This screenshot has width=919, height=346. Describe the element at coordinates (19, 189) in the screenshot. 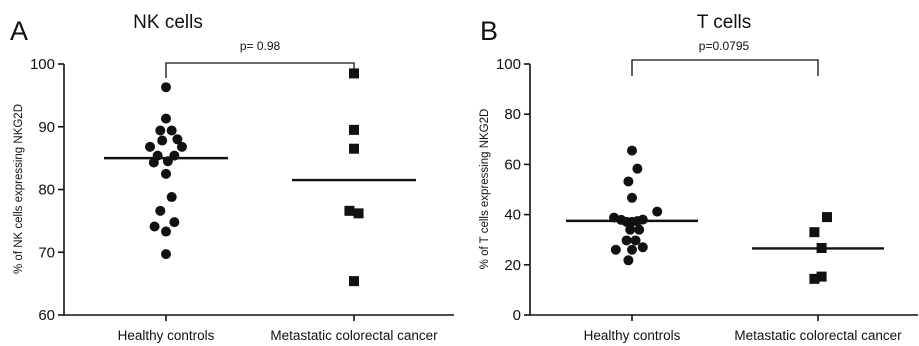

I see `y-axis-label-nk: % of NK cells expressing NKG2D` at that location.